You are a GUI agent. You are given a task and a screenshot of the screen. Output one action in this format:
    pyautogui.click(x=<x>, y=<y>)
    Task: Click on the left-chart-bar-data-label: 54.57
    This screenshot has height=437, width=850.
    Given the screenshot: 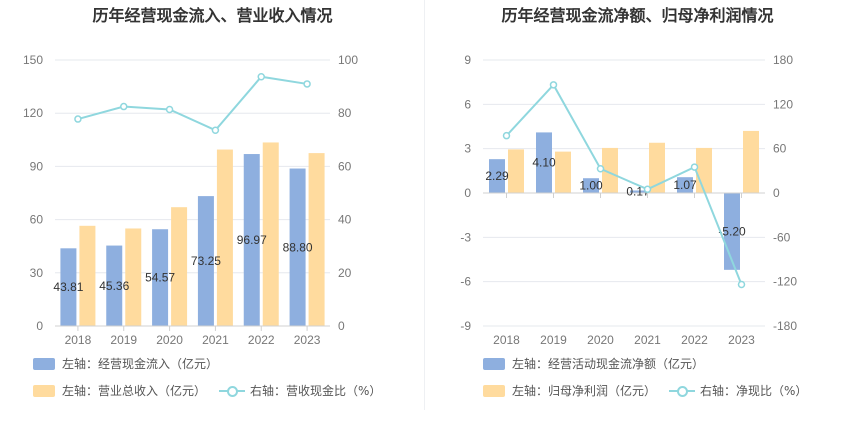 What is the action you would take?
    pyautogui.click(x=160, y=278)
    